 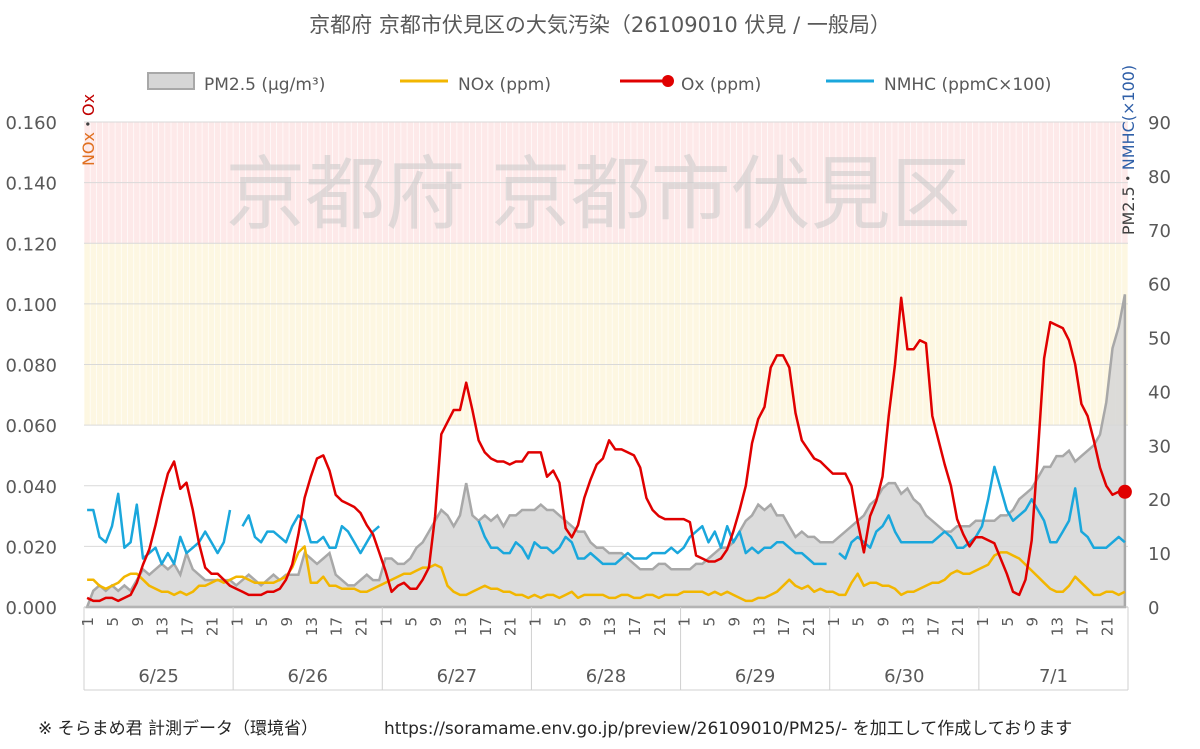 I want to click on series-nox-line, so click(x=606, y=574).